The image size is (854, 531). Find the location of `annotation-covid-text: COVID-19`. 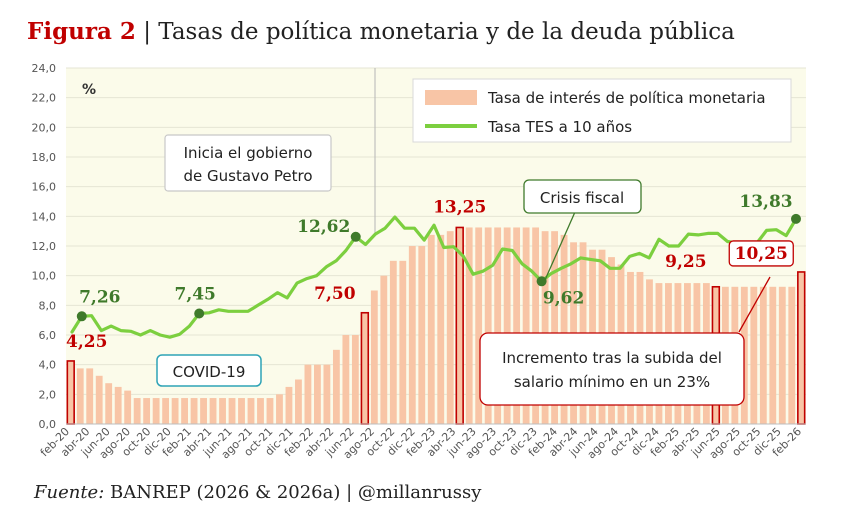

annotation-covid-text: COVID-19 is located at coordinates (209, 372).